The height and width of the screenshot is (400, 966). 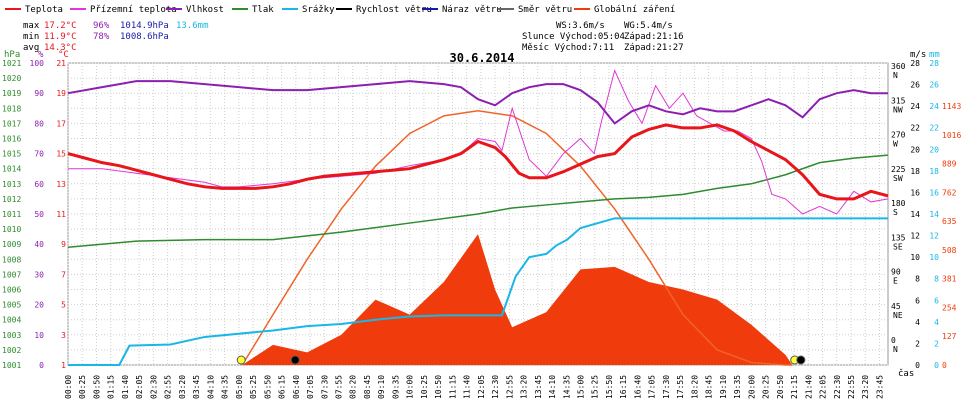 What do you see at coordinates (61, 214) in the screenshot?
I see `axis-tick-temp: 11` at bounding box center [61, 214].